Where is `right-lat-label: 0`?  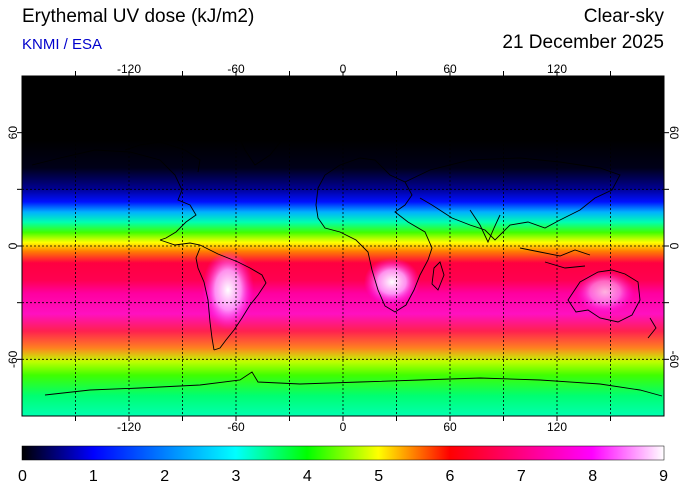
right-lat-label: 0 is located at coordinates (674, 246).